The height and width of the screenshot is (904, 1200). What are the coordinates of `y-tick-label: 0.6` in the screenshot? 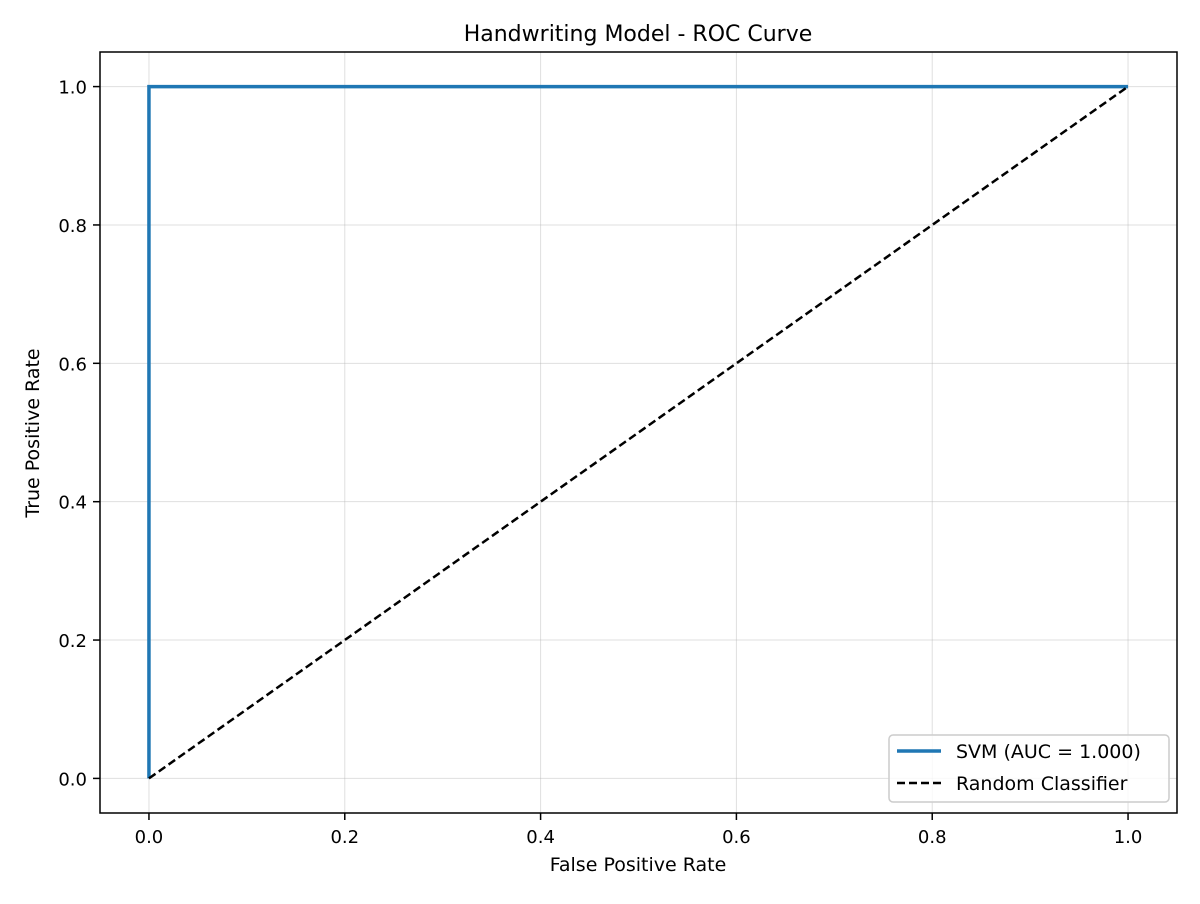 It's located at (72, 364).